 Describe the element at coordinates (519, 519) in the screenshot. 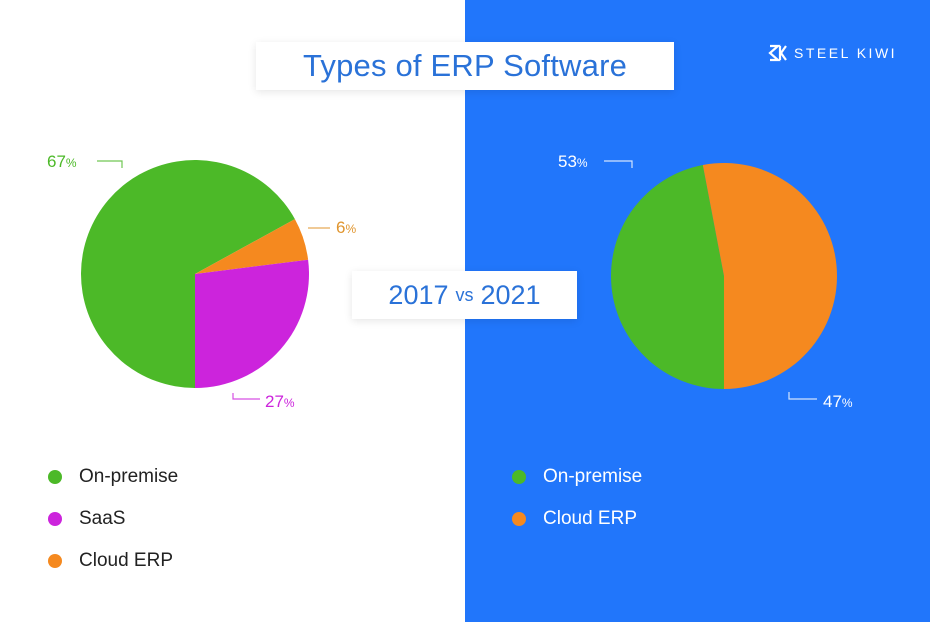

I see `legend-dot-cloud-erp-2021` at that location.